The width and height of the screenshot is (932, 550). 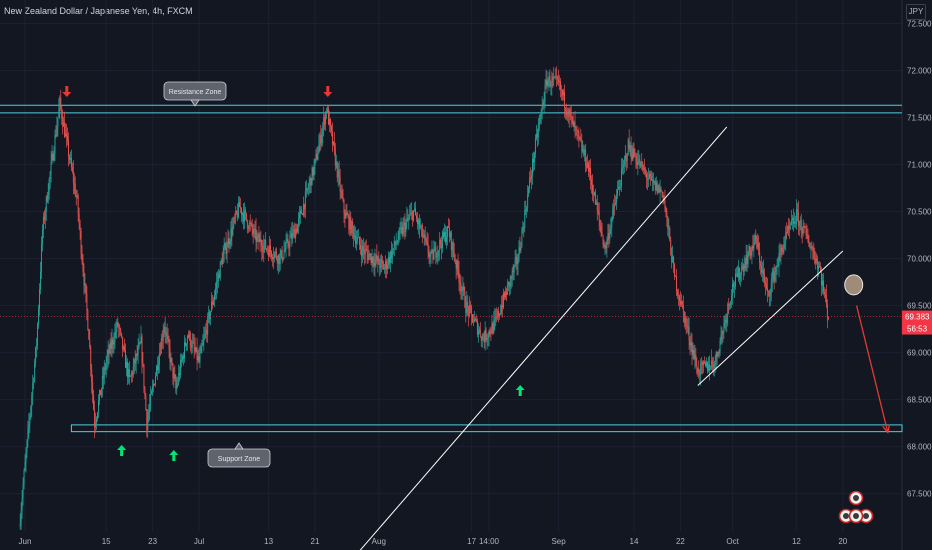 What do you see at coordinates (872, 369) in the screenshot?
I see `projection-line` at bounding box center [872, 369].